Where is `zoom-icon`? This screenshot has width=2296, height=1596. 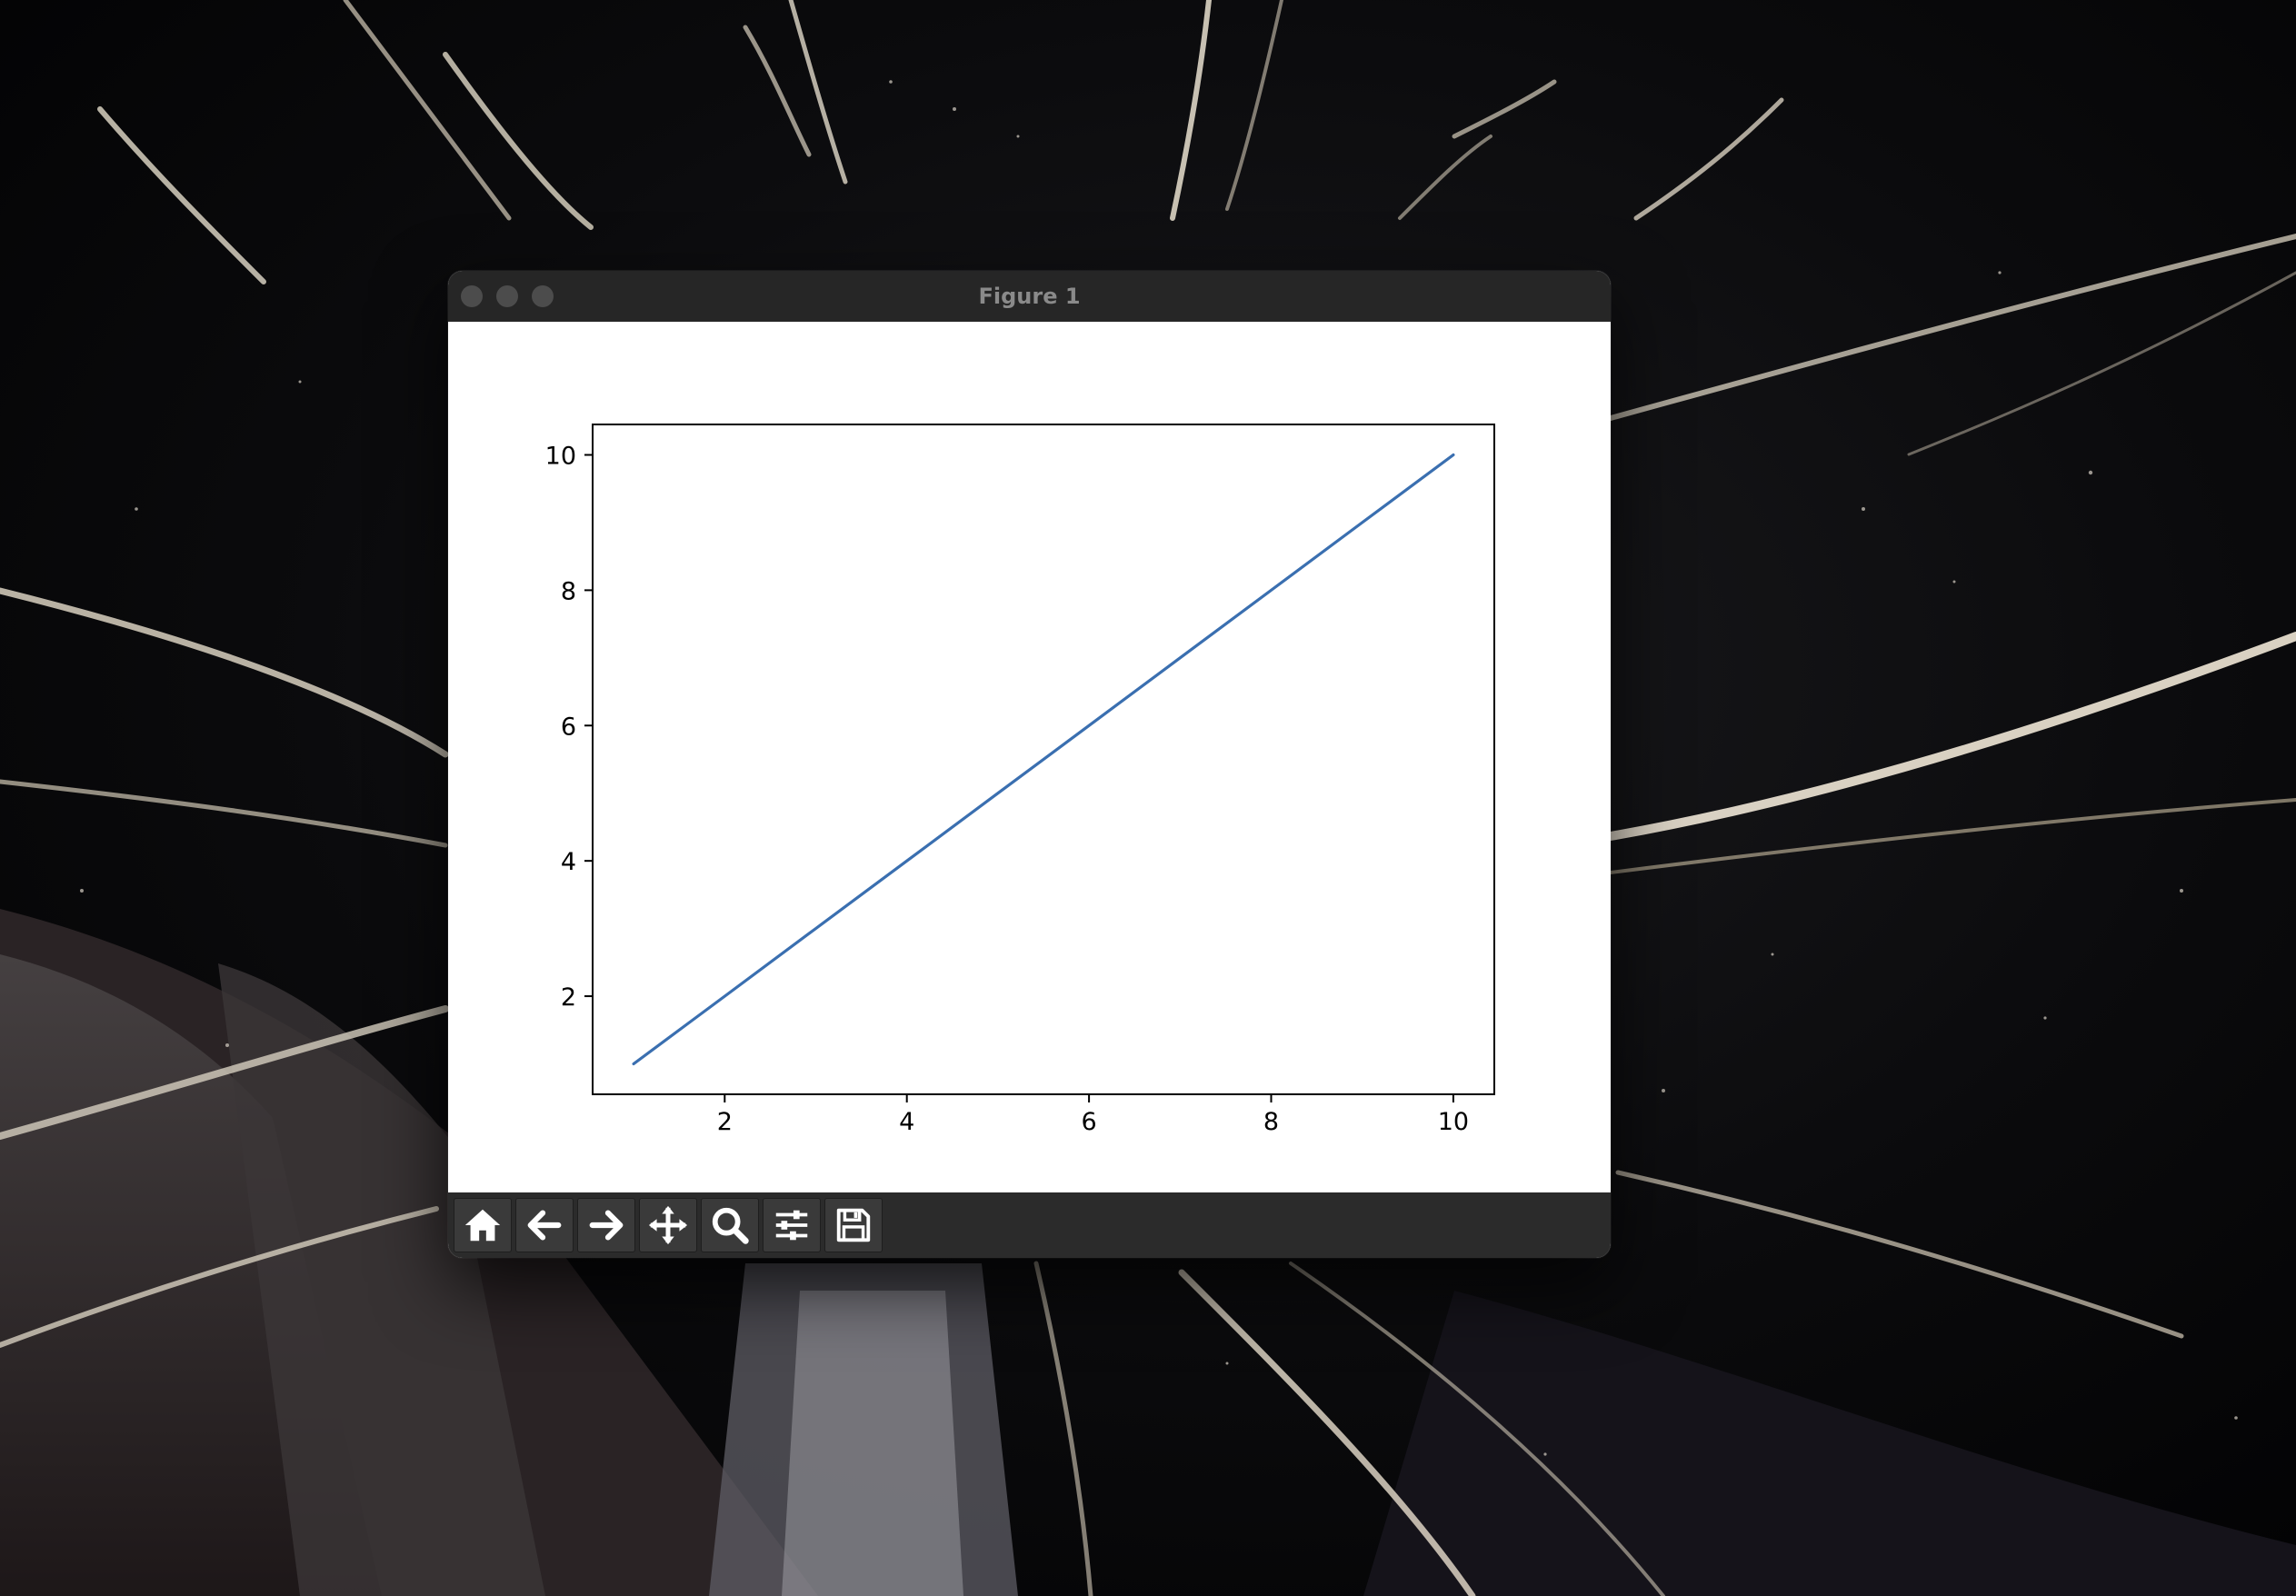
zoom-icon is located at coordinates (730, 1225).